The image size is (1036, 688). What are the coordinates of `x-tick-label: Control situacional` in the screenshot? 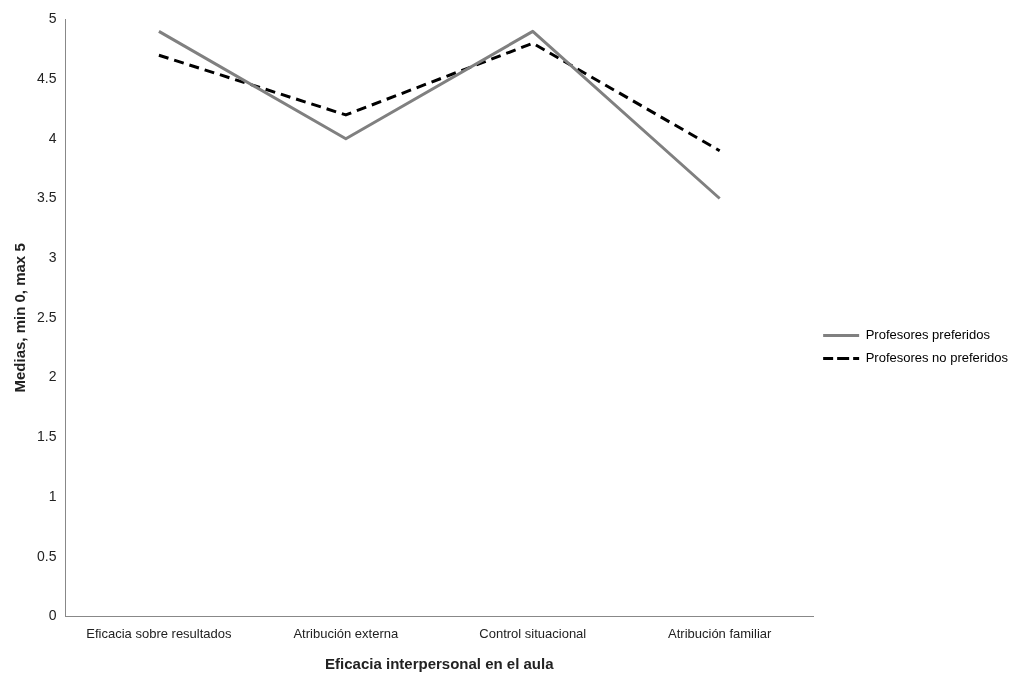 It's located at (533, 633).